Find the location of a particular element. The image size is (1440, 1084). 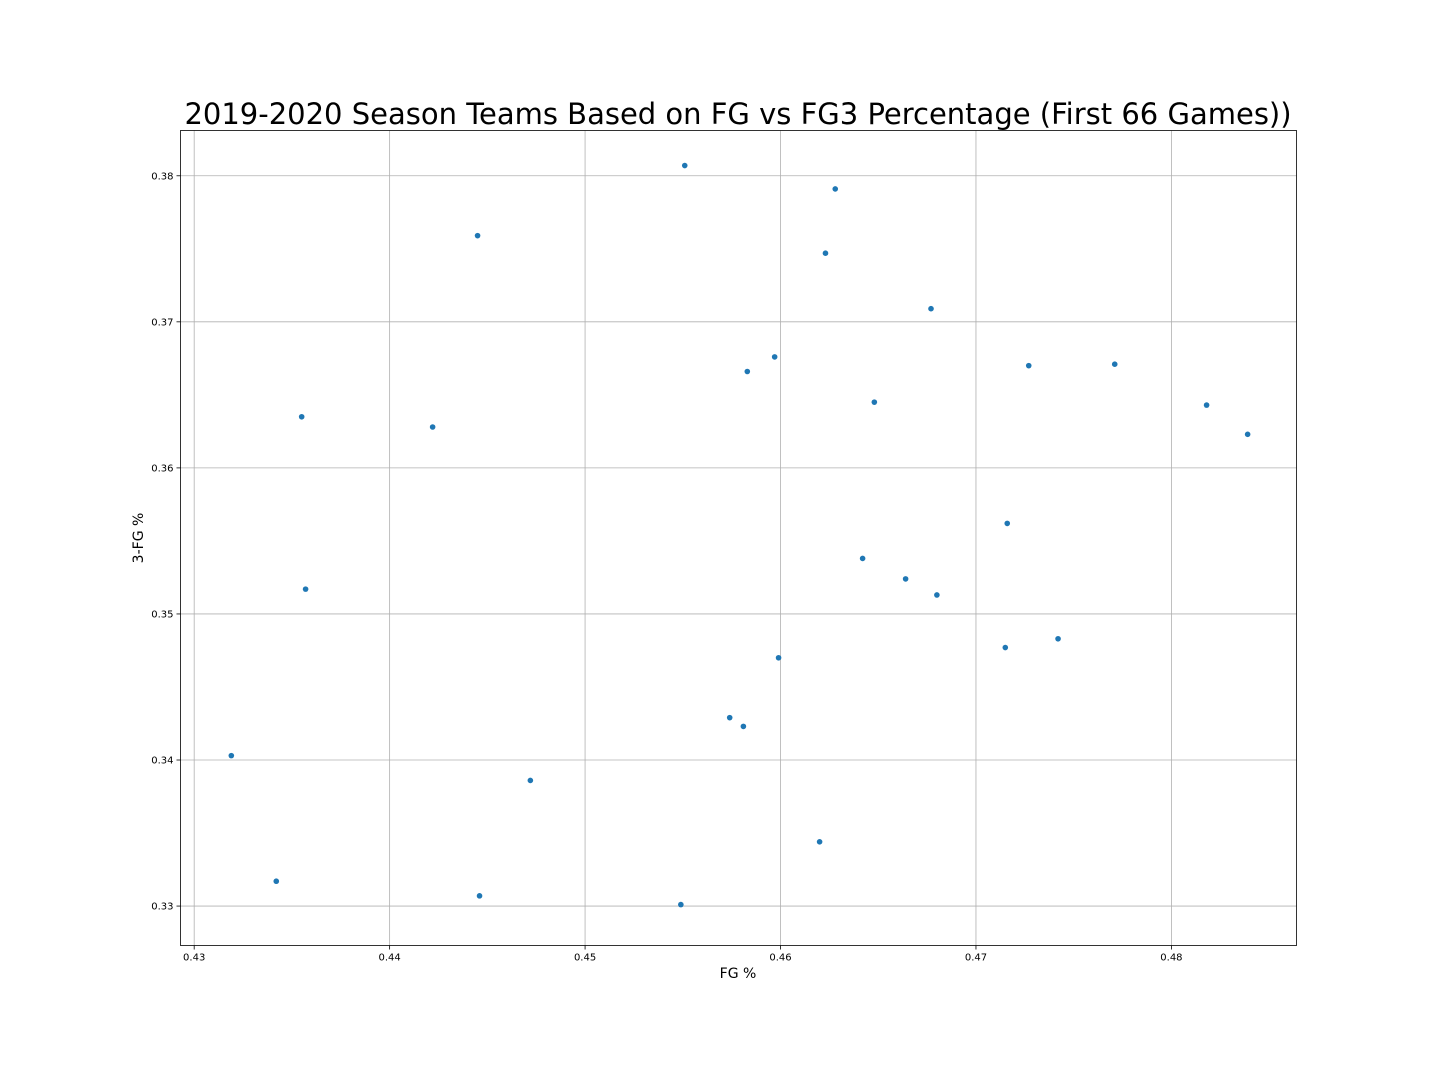

x-tick-label: 0.44 is located at coordinates (389, 958).